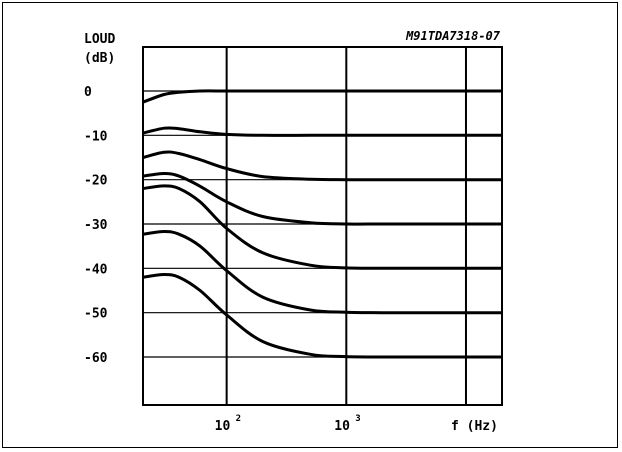  What do you see at coordinates (99, 58) in the screenshot?
I see `ylabel-line2: (dB)` at bounding box center [99, 58].